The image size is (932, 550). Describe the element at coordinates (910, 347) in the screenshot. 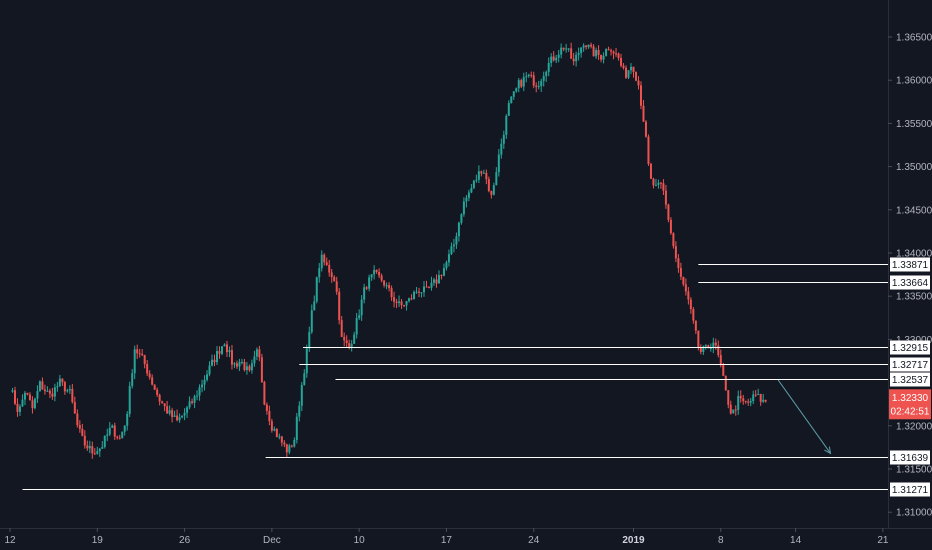

I see `level-label: 1.32915` at that location.